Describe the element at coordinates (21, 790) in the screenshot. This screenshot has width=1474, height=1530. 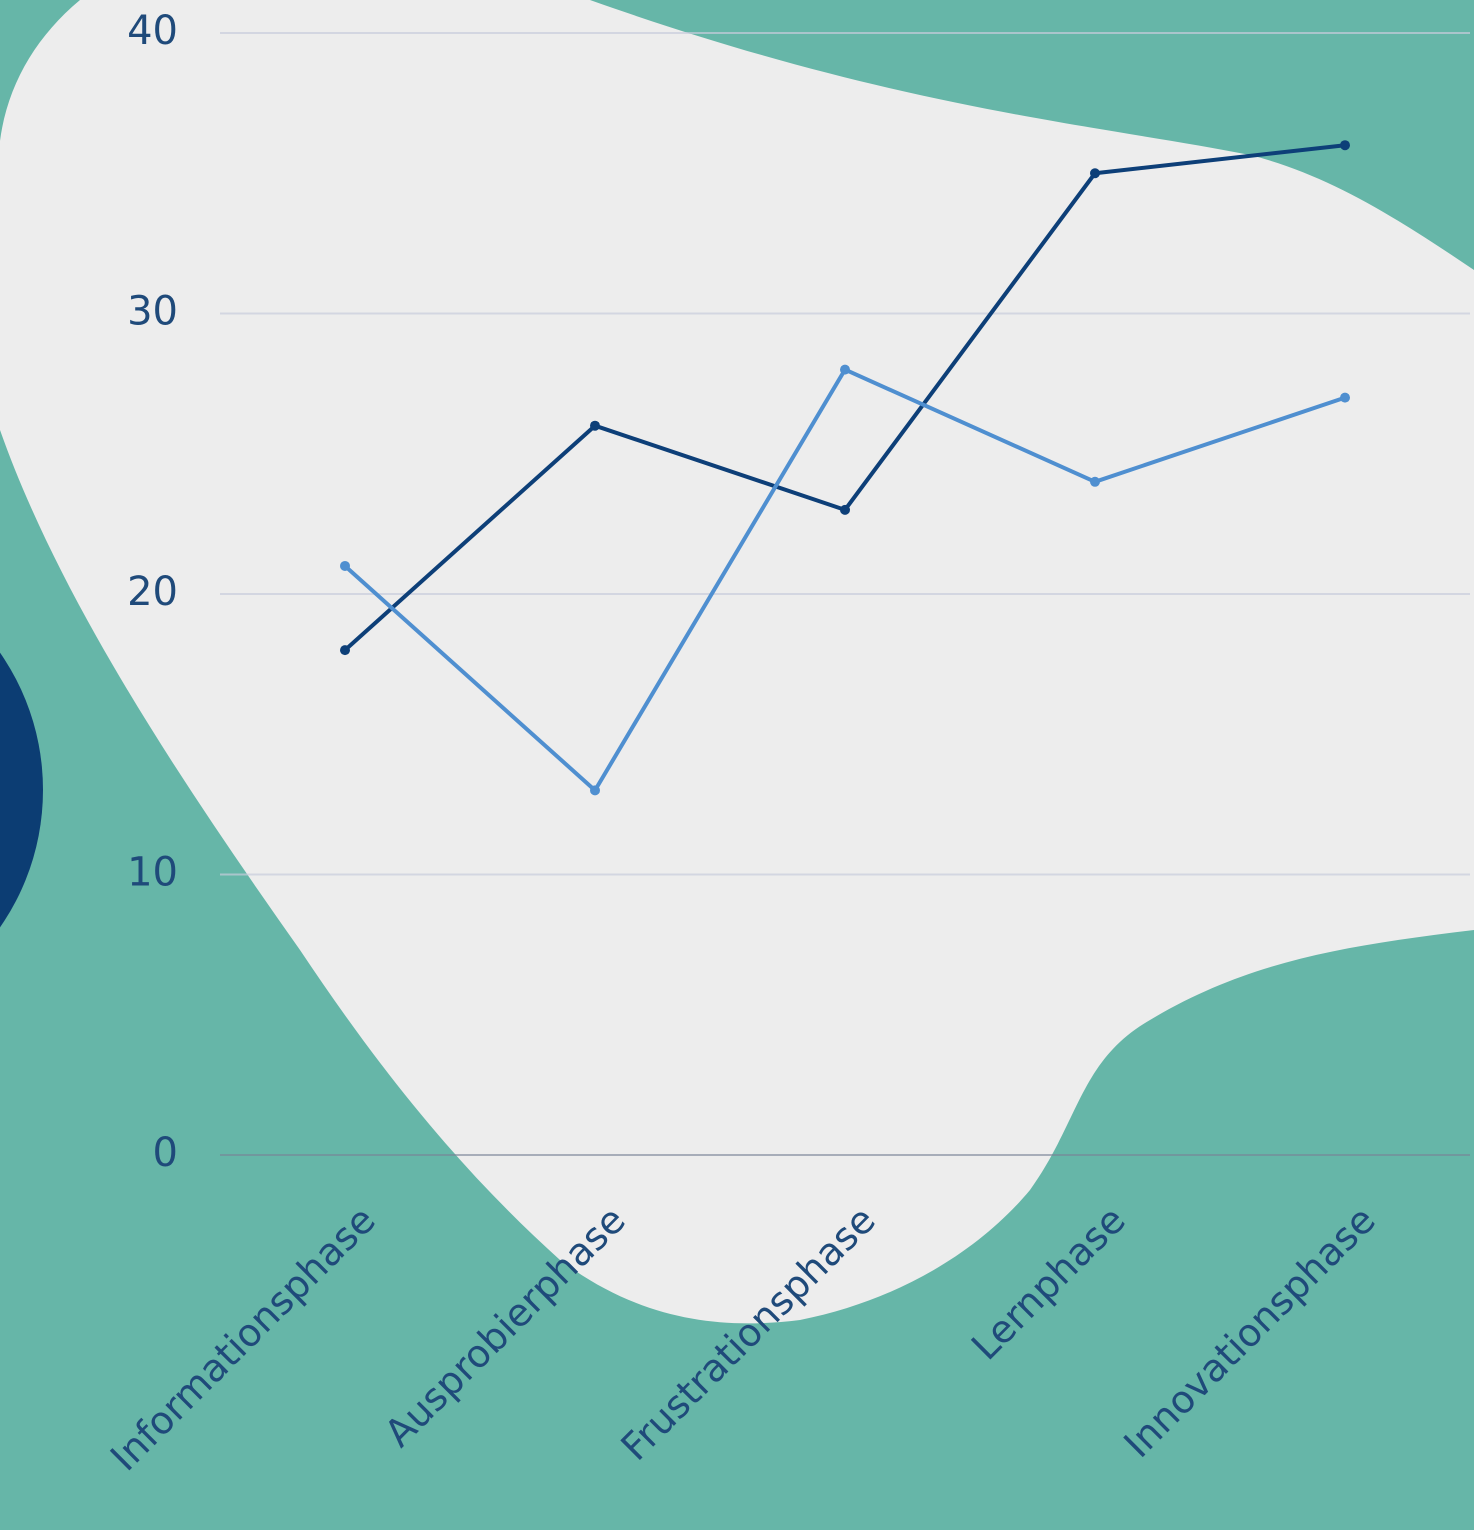
I see `decor-circle` at that location.